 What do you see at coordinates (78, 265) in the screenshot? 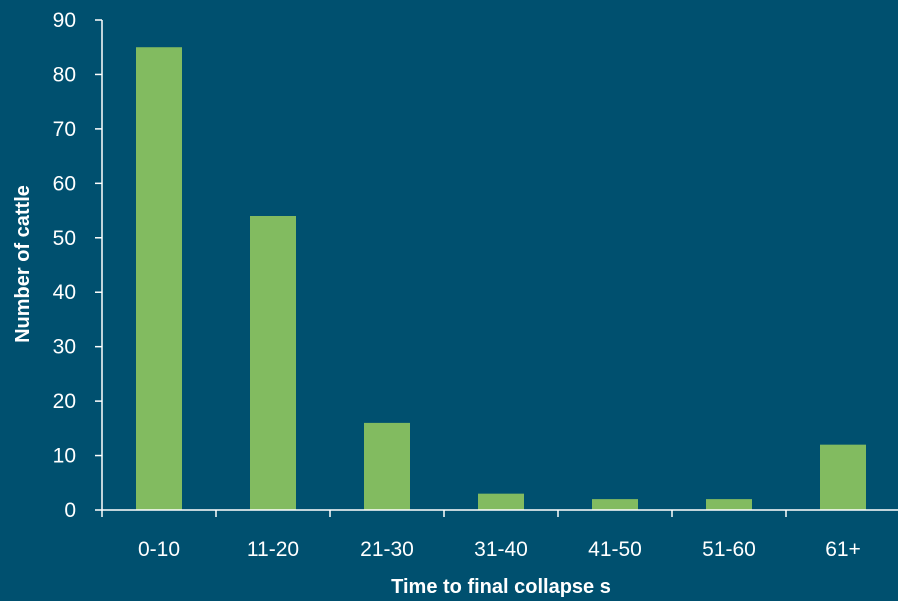
I see `y-axis: 0 10 20 30 40 50 60 70 80 90` at bounding box center [78, 265].